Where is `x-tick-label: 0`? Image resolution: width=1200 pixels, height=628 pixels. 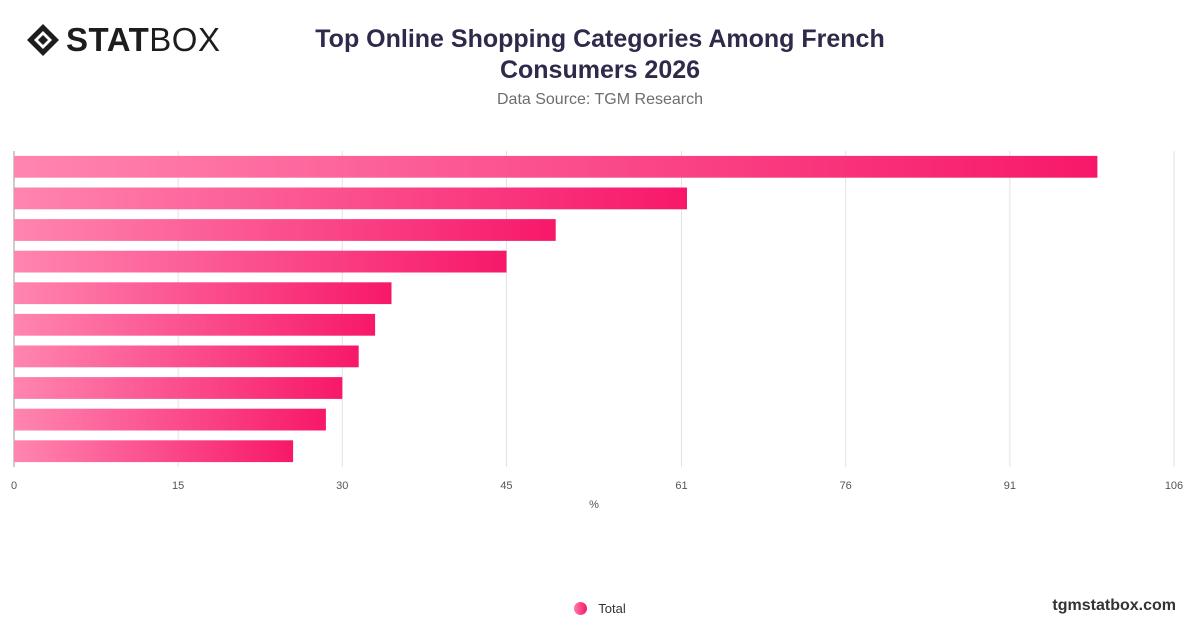
x-tick-label: 0 is located at coordinates (14, 486).